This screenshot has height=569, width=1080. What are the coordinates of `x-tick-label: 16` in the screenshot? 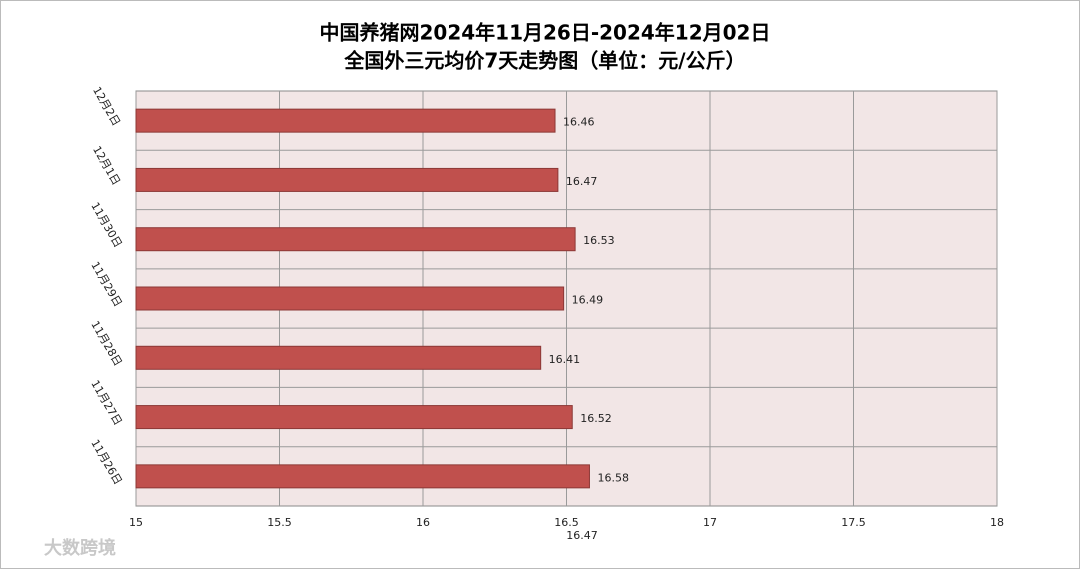 It's located at (423, 522).